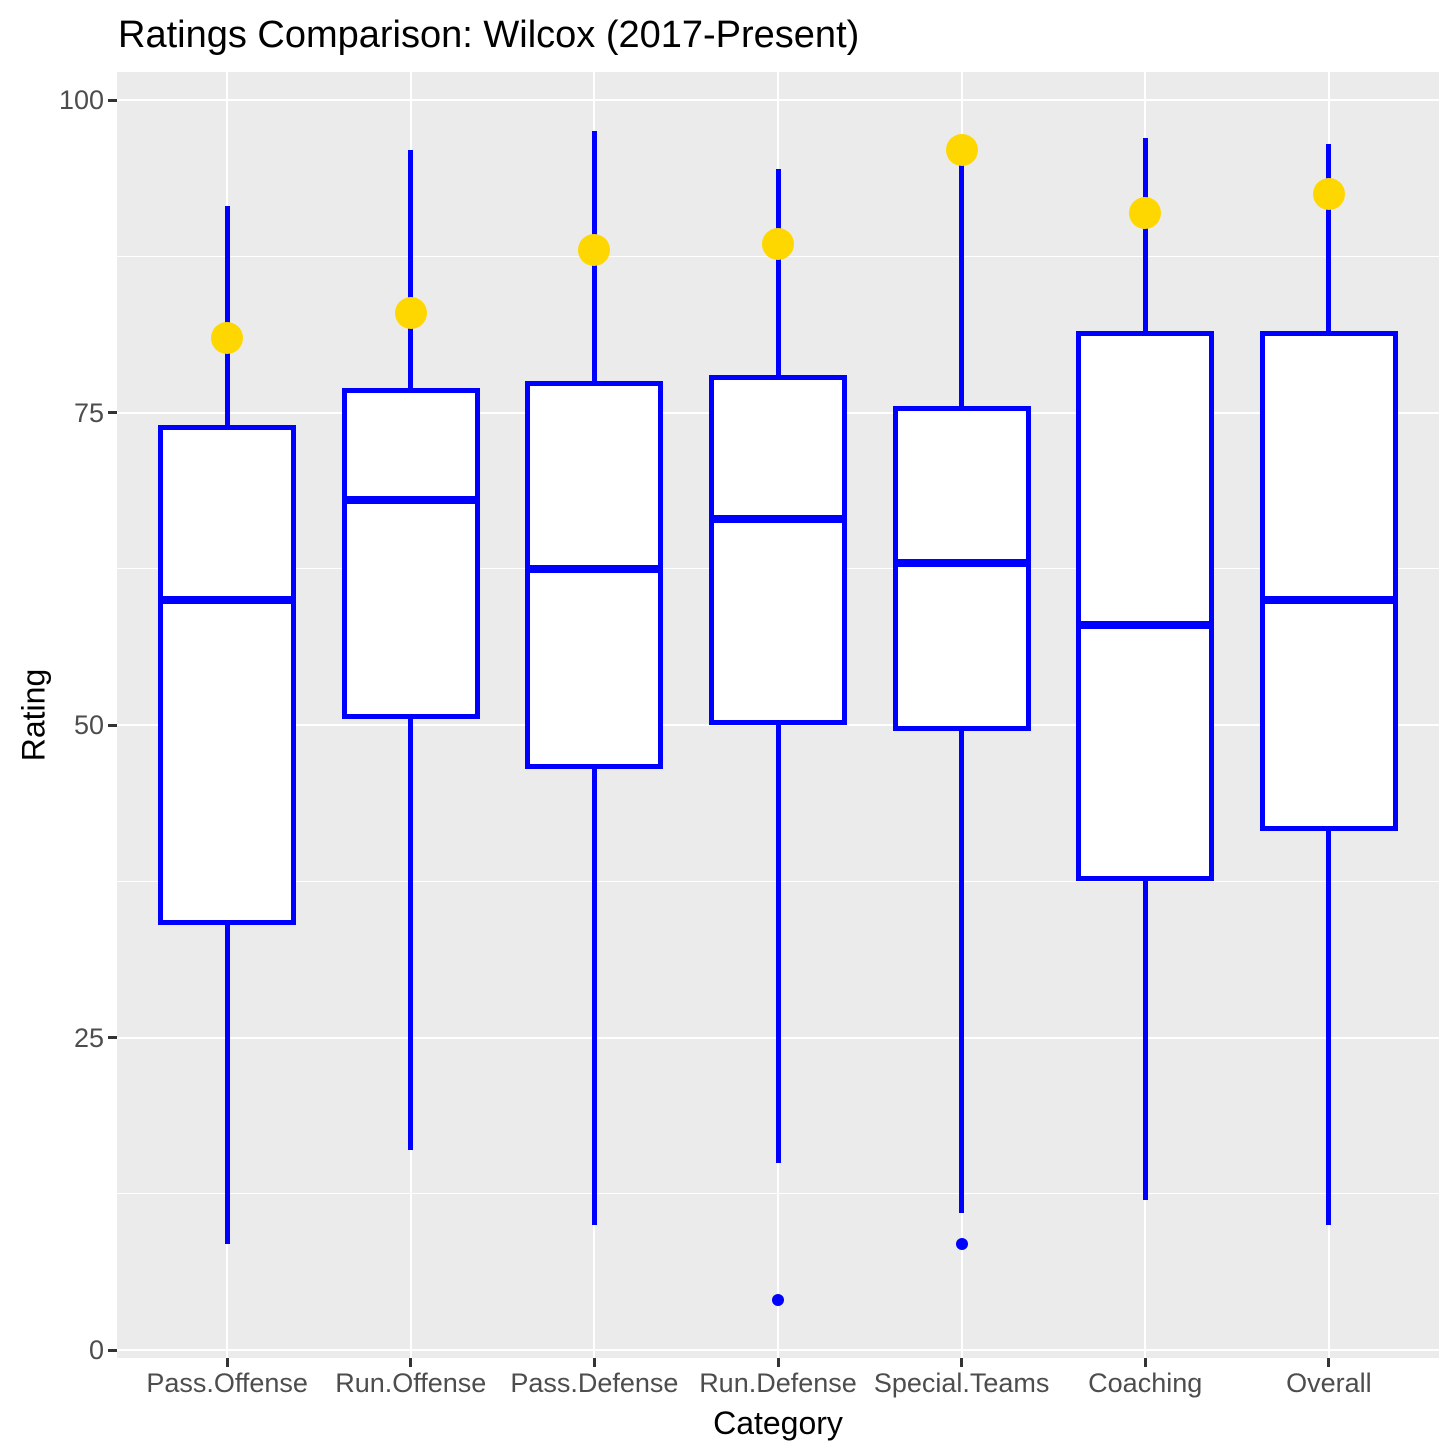  I want to click on y-tick-label: 0, so click(96, 1350).